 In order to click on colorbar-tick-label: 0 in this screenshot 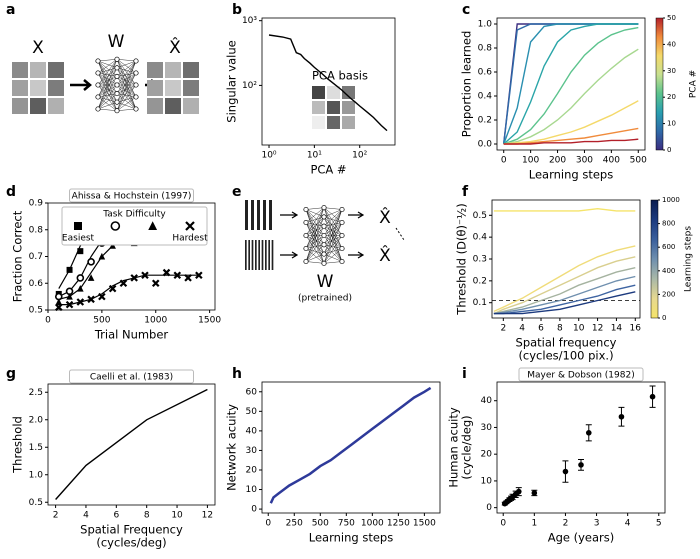, I will do `click(669, 150)`.